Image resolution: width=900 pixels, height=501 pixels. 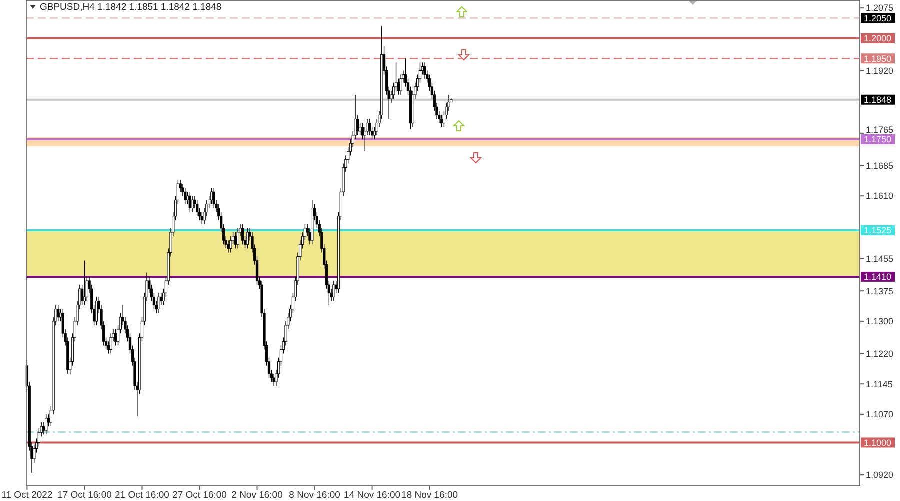 I want to click on x-tick-label: 2 Nov 16:00, so click(x=257, y=495).